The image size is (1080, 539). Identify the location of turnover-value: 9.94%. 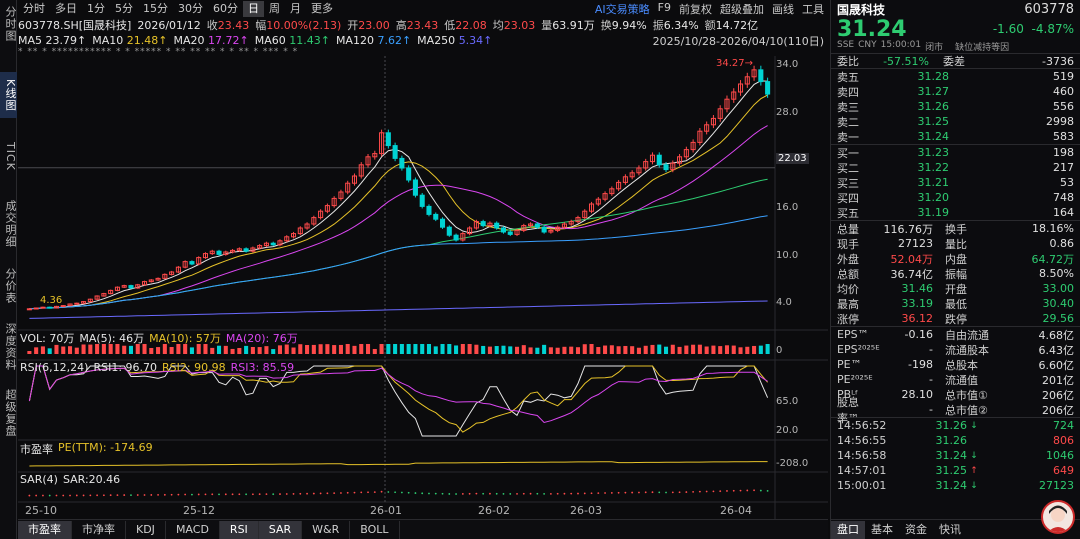
(629, 25).